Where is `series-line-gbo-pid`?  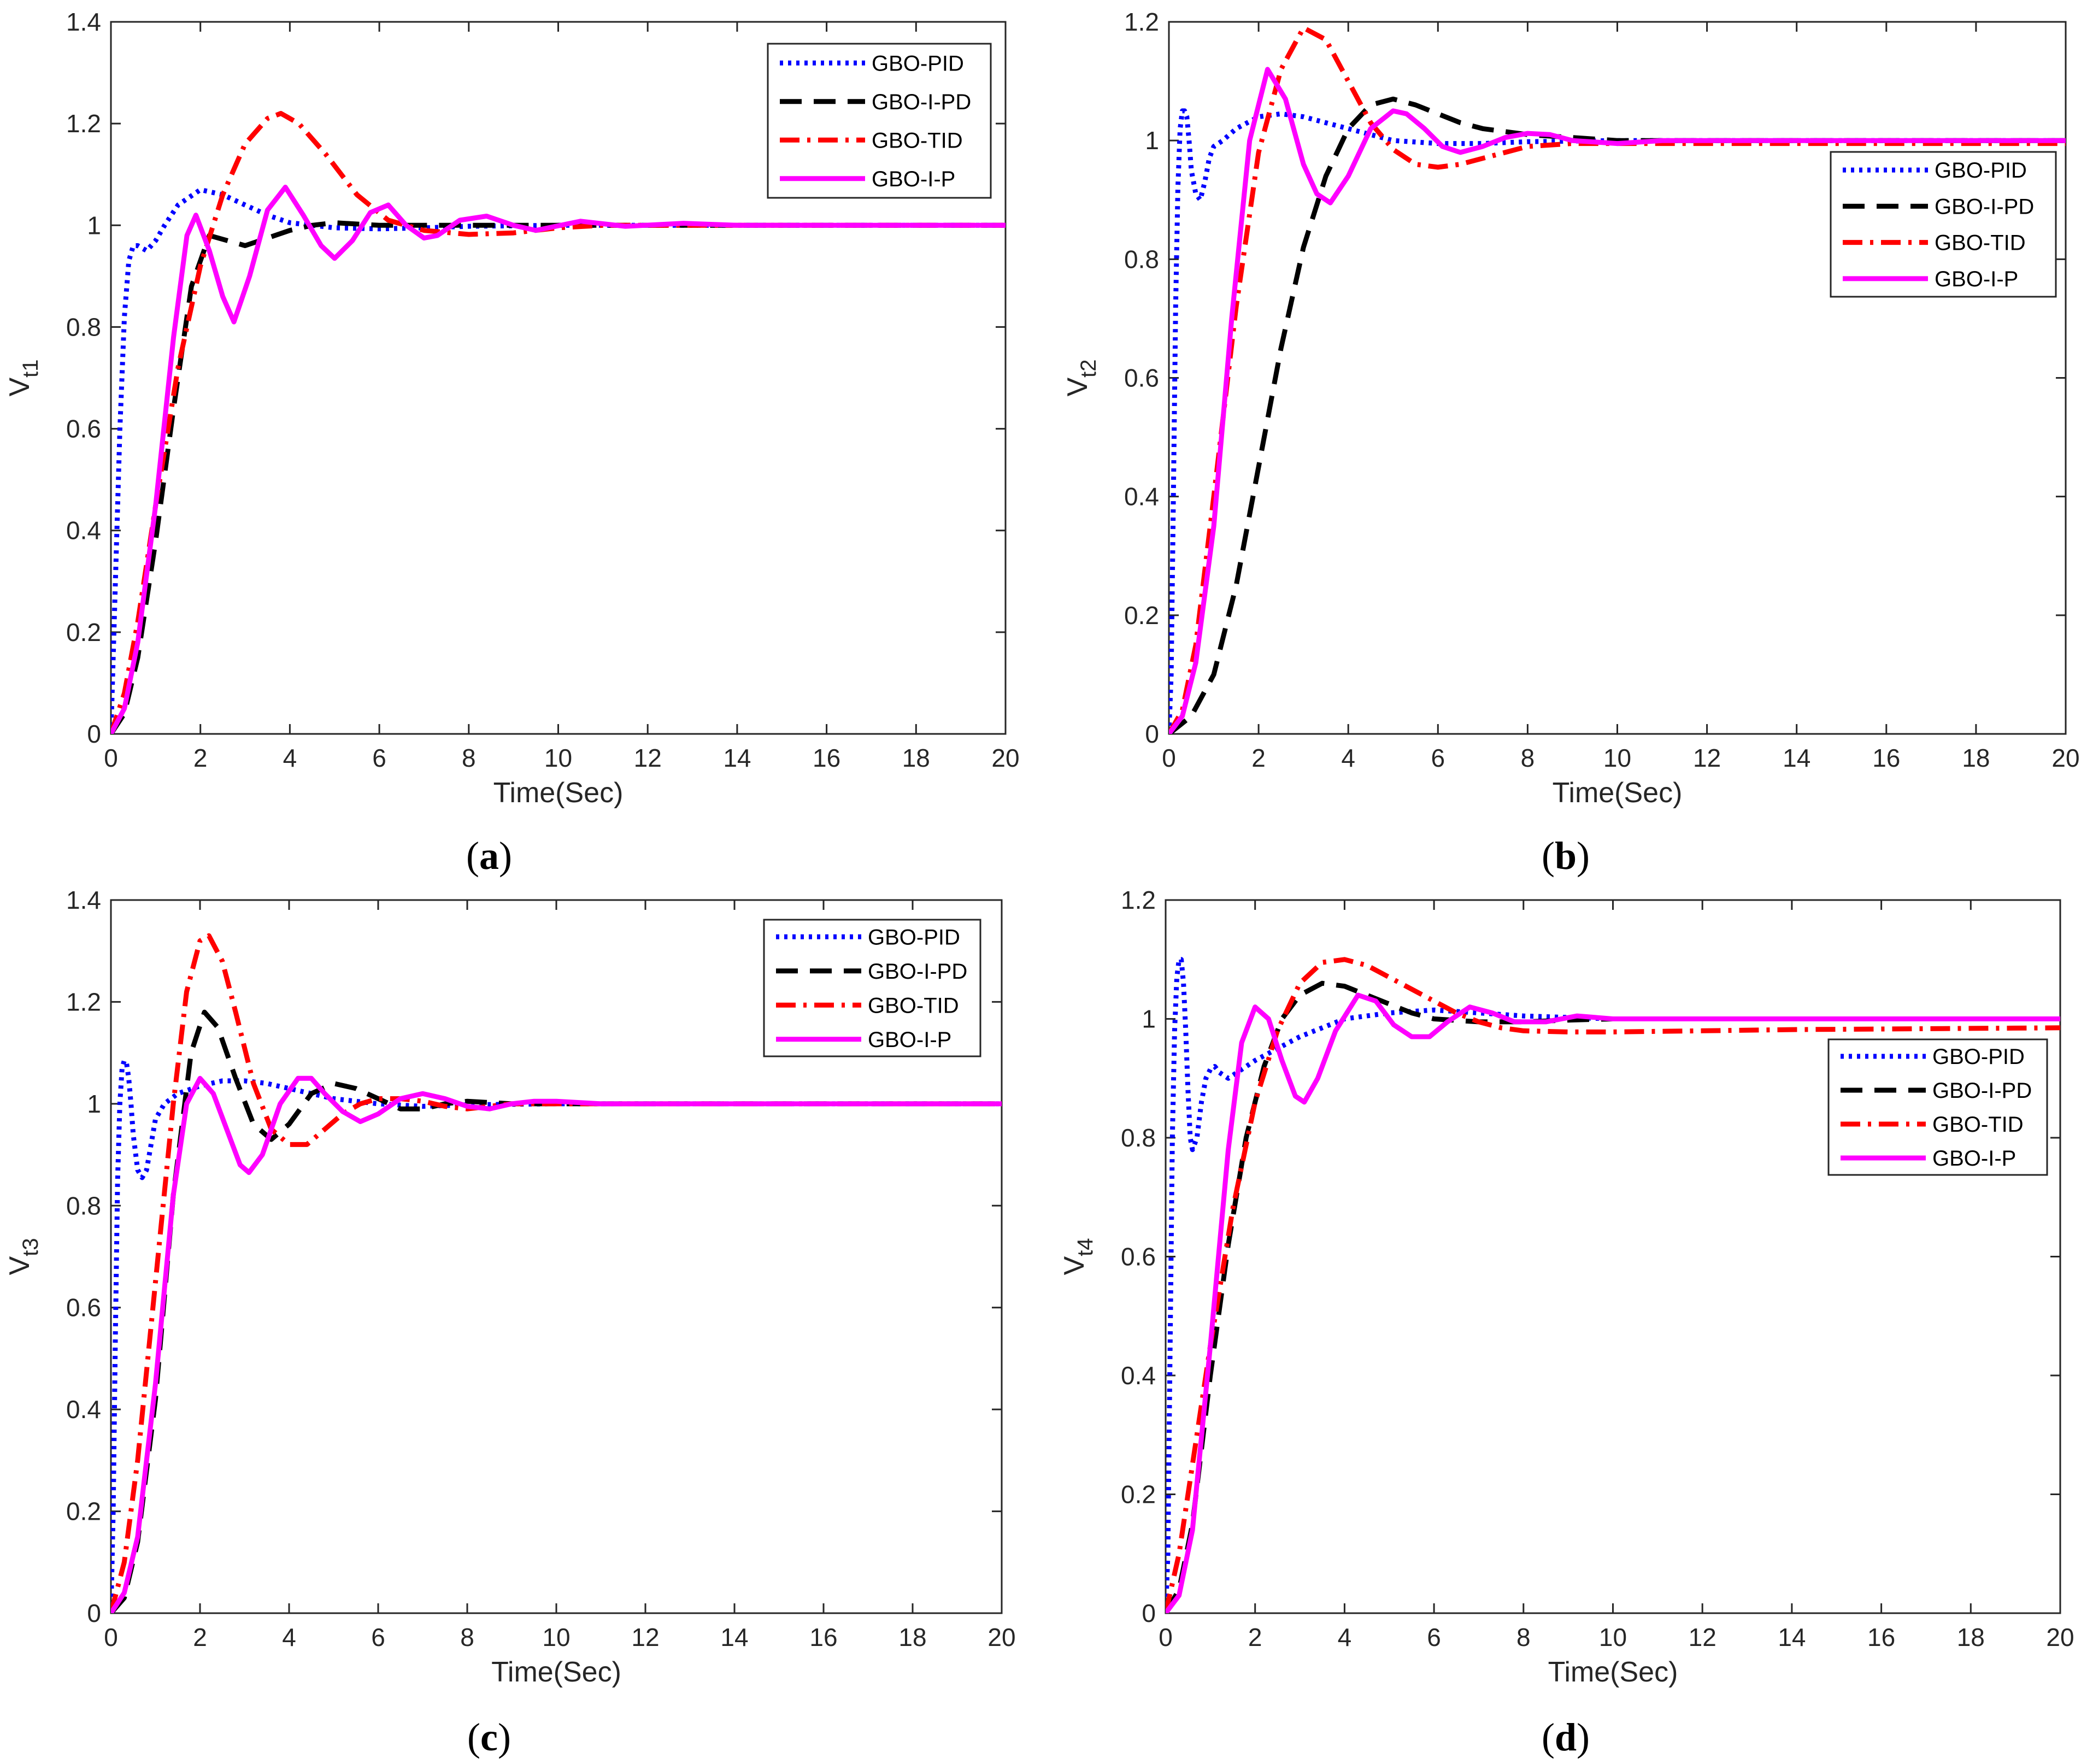
series-line-gbo-pid is located at coordinates (558, 460).